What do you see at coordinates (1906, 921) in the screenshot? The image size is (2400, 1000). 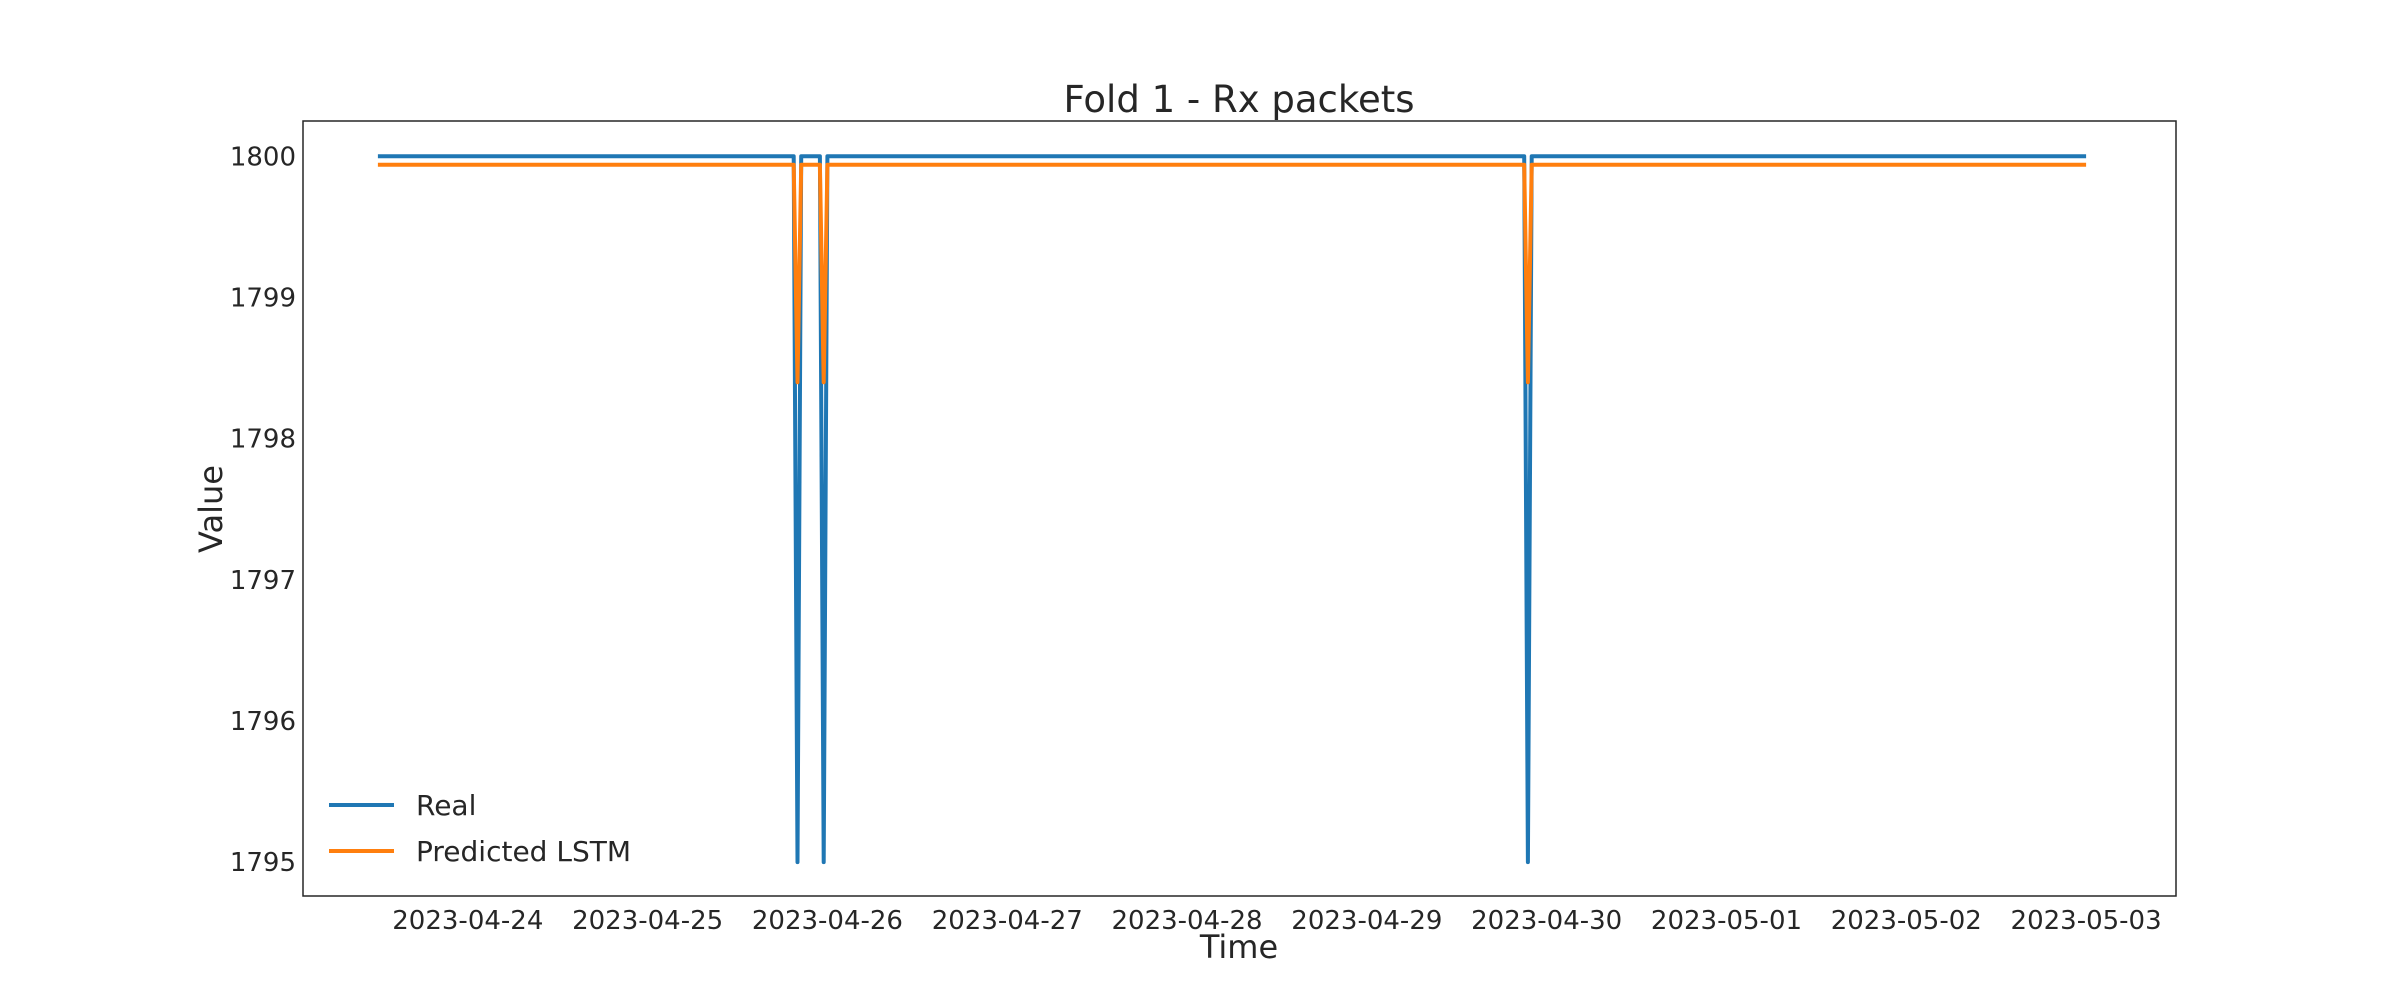 I see `x-tick-label: 2023-05-02` at bounding box center [1906, 921].